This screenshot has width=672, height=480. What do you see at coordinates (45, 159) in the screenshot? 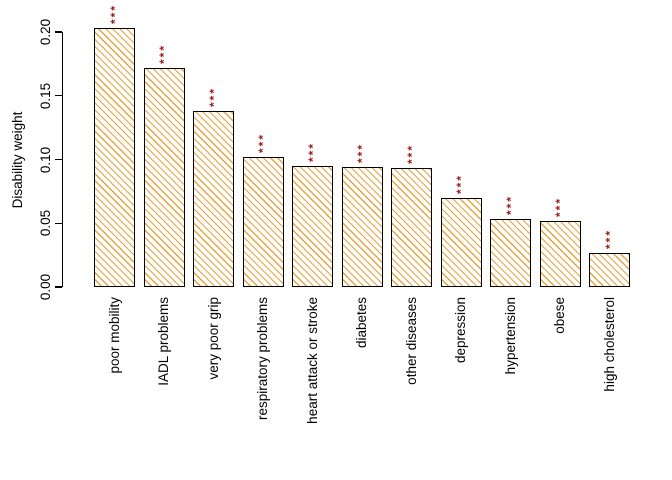
I see `y-tick-label-text: 0.10` at bounding box center [45, 159].